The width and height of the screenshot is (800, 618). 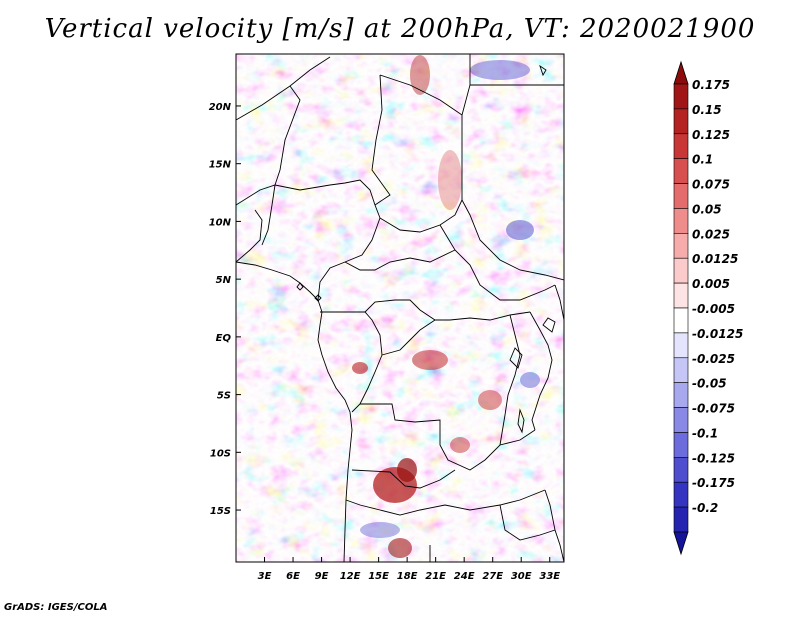 What do you see at coordinates (713, 309) in the screenshot?
I see `colorbar-label: -0.005` at bounding box center [713, 309].